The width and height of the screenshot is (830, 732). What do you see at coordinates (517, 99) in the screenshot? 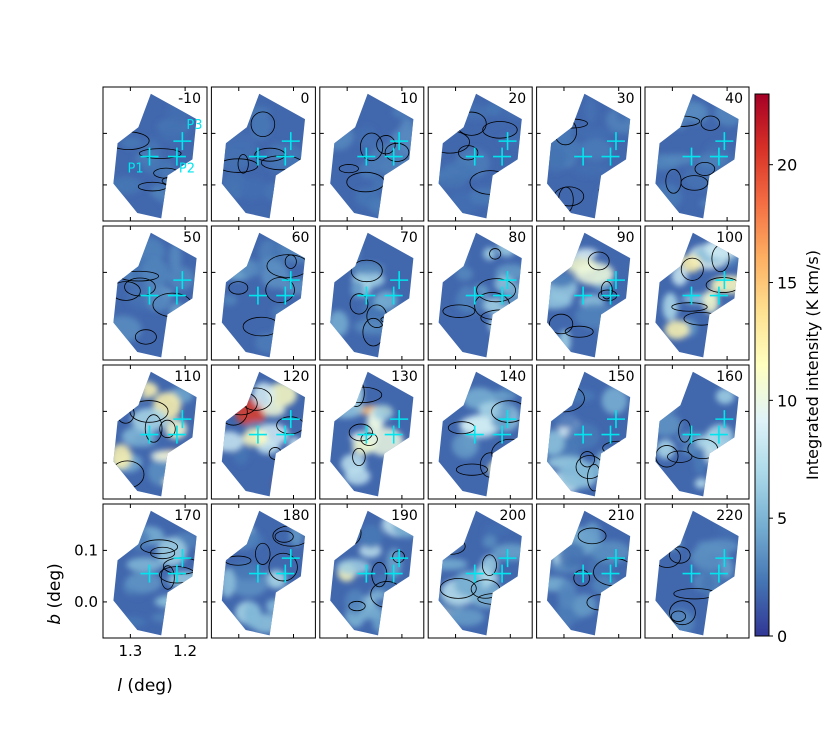
I see `velocity-label: 20` at bounding box center [517, 99].